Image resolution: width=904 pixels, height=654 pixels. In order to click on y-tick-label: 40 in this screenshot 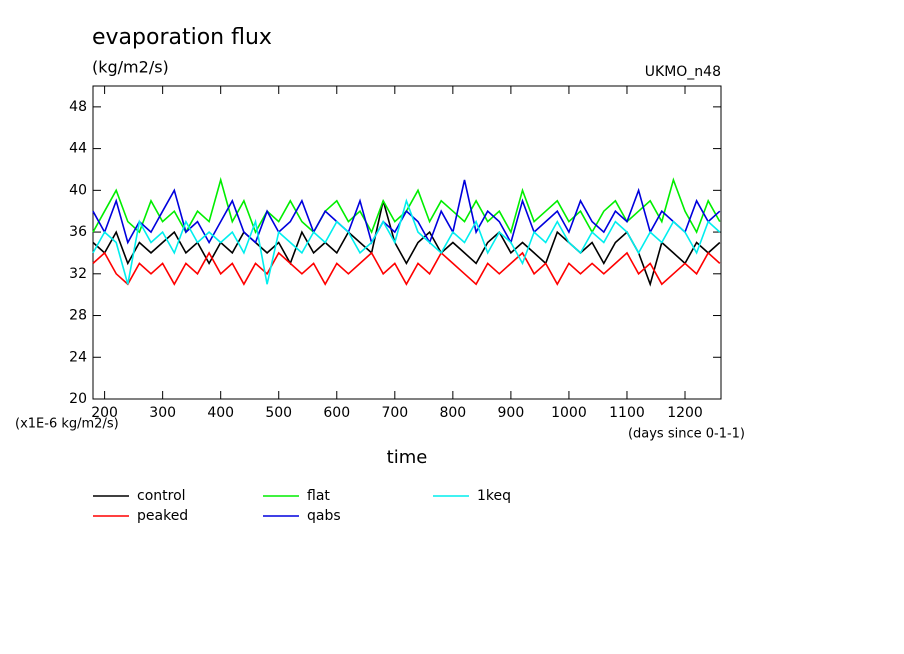, I will do `click(78, 190)`.